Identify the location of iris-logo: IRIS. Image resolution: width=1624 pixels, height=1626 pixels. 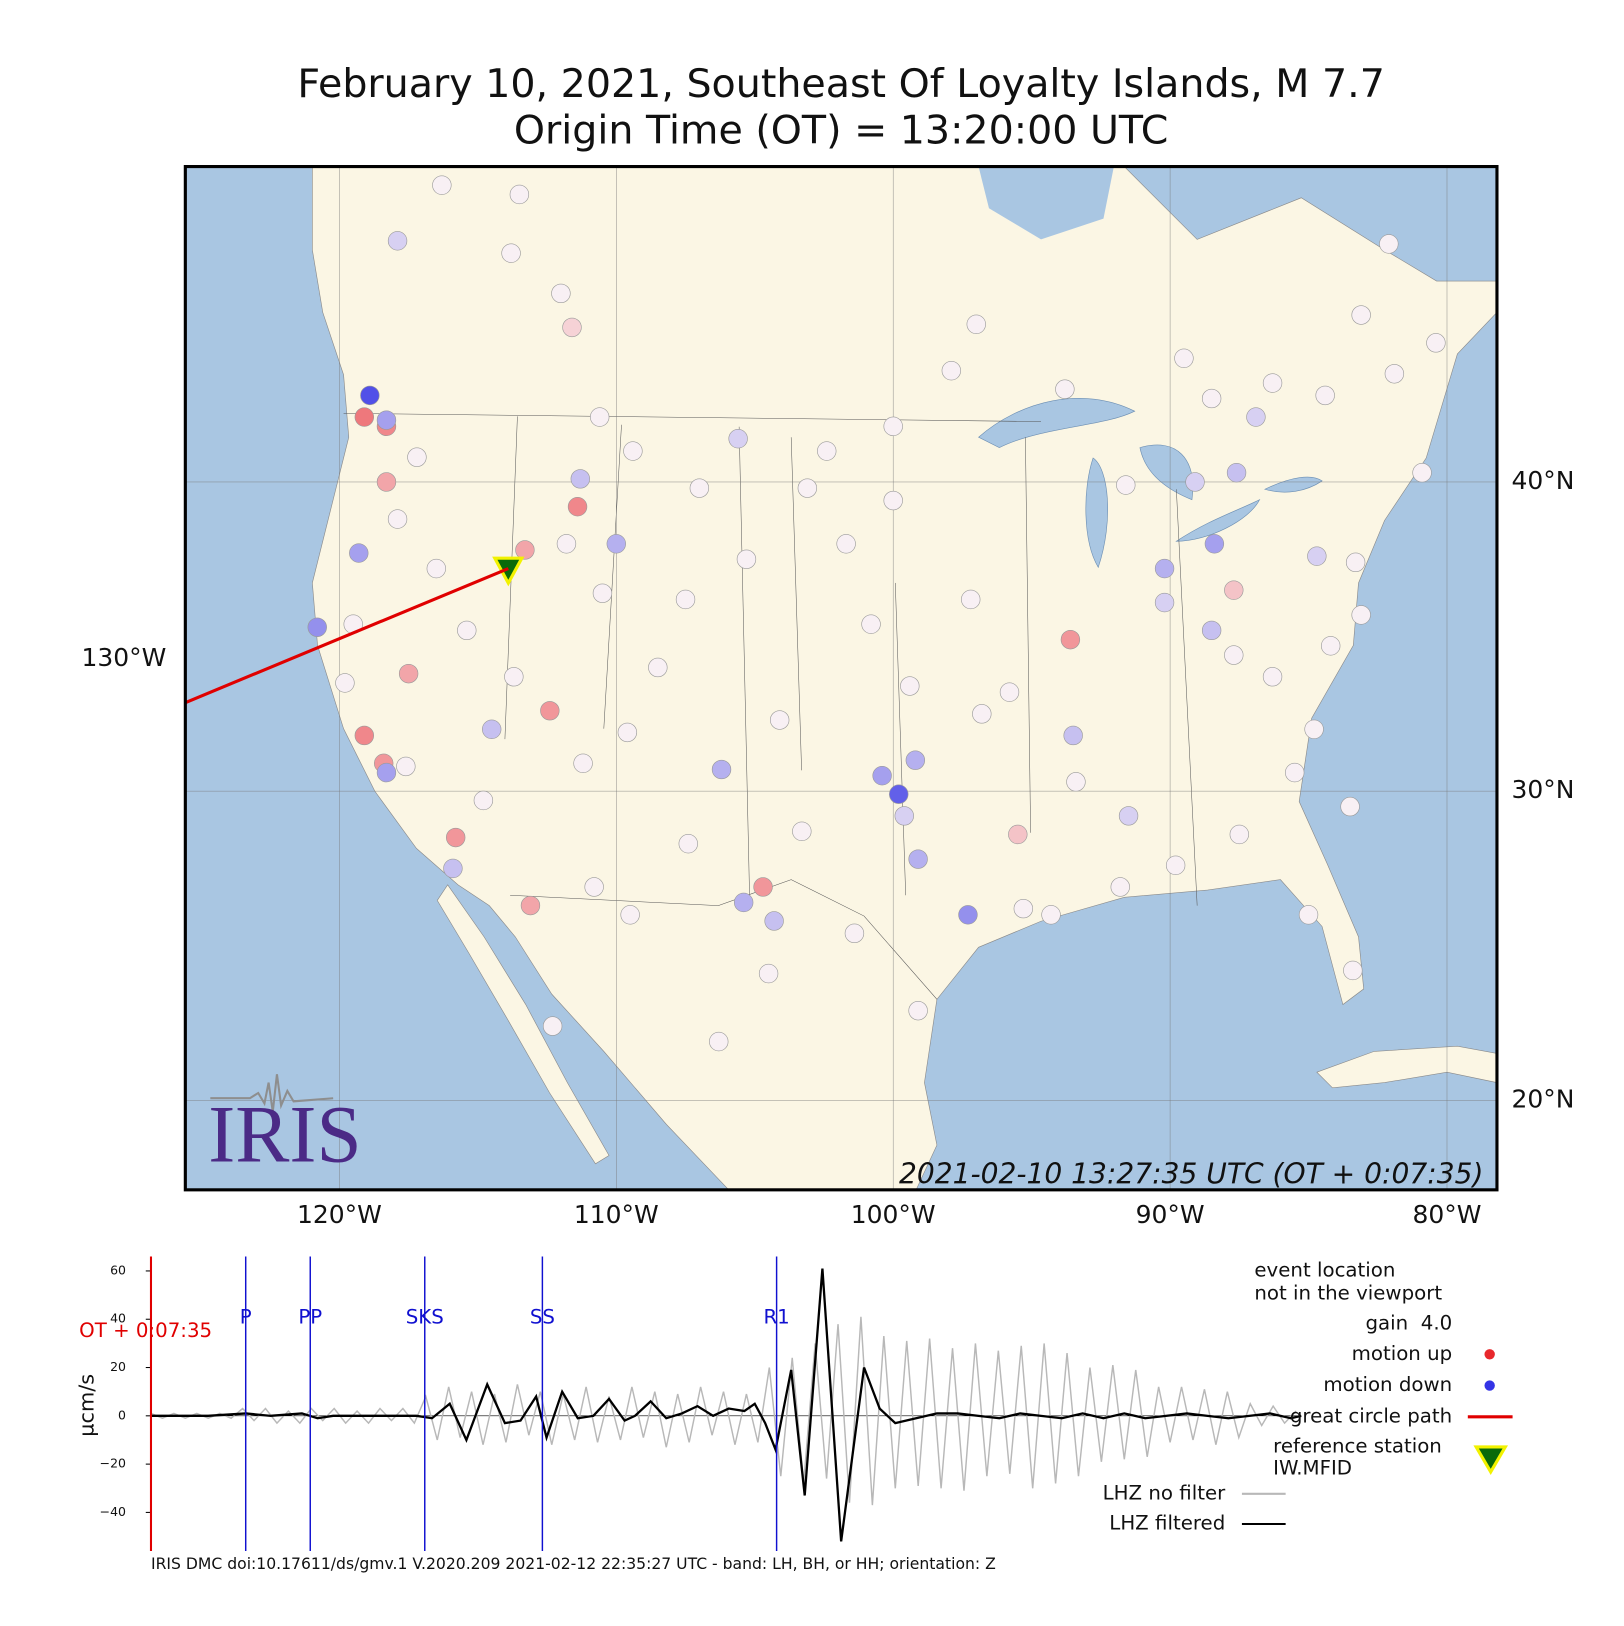
(285, 1127).